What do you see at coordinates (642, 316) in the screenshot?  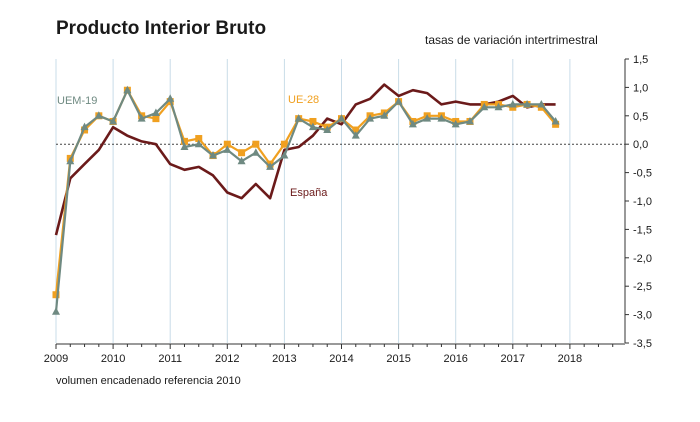 I see `y-tick-label: -3,0` at bounding box center [642, 316].